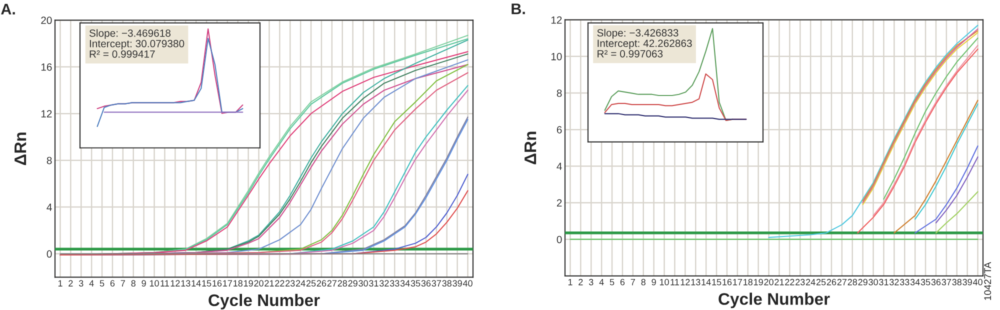 The width and height of the screenshot is (1000, 310). Describe the element at coordinates (559, 203) in the screenshot. I see `y-tick-label: 2` at that location.